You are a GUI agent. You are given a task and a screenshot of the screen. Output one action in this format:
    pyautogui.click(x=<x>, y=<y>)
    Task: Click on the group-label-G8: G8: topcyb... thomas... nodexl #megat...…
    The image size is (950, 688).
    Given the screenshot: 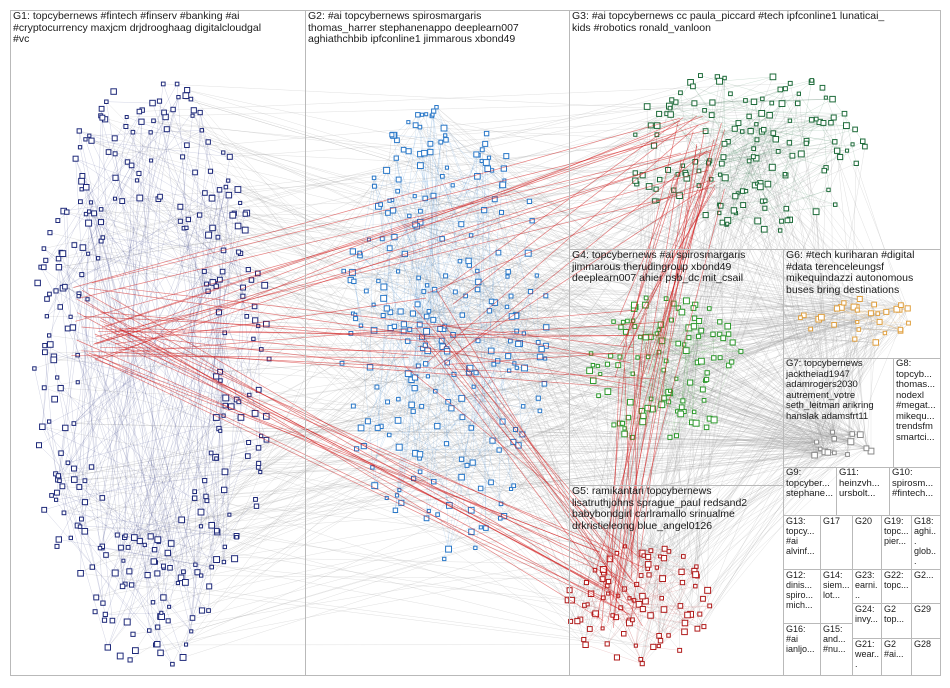 What is the action you would take?
    pyautogui.click(x=916, y=400)
    